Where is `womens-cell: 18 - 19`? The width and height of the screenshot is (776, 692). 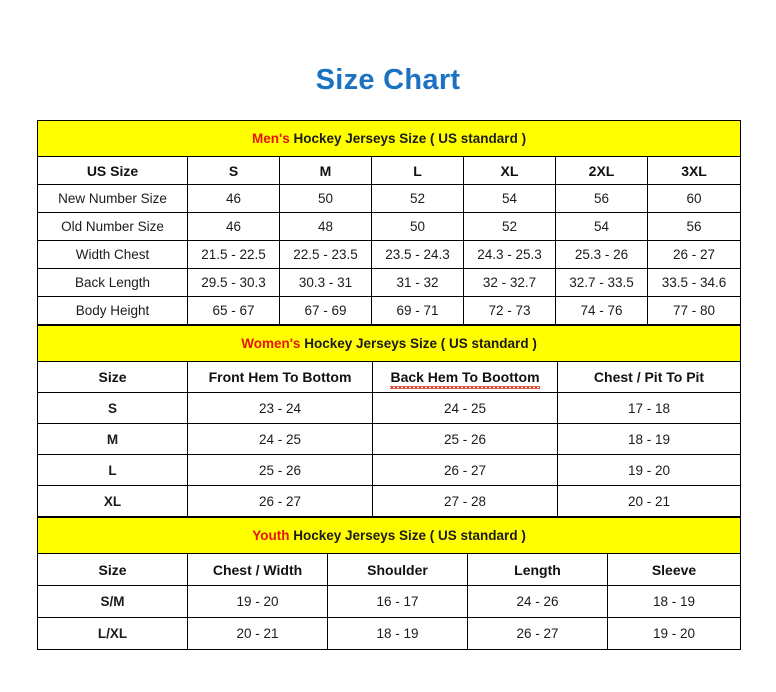
womens-cell: 18 - 19 is located at coordinates (649, 439).